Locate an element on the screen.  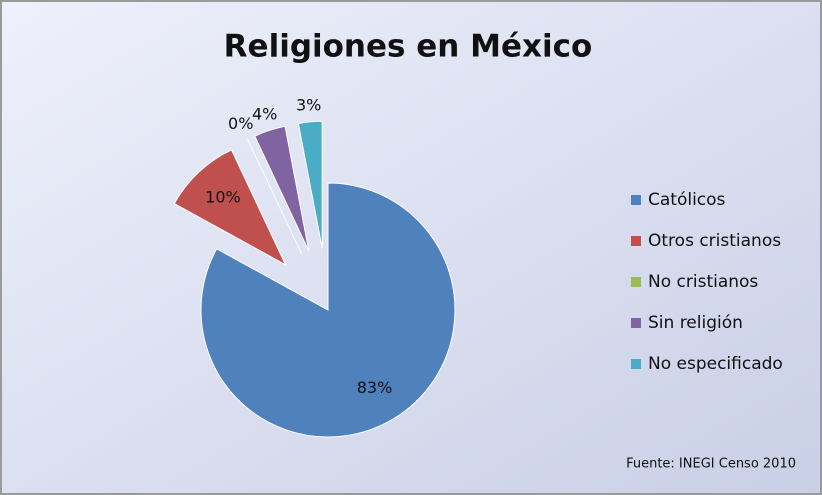
data-label: 10% is located at coordinates (223, 197).